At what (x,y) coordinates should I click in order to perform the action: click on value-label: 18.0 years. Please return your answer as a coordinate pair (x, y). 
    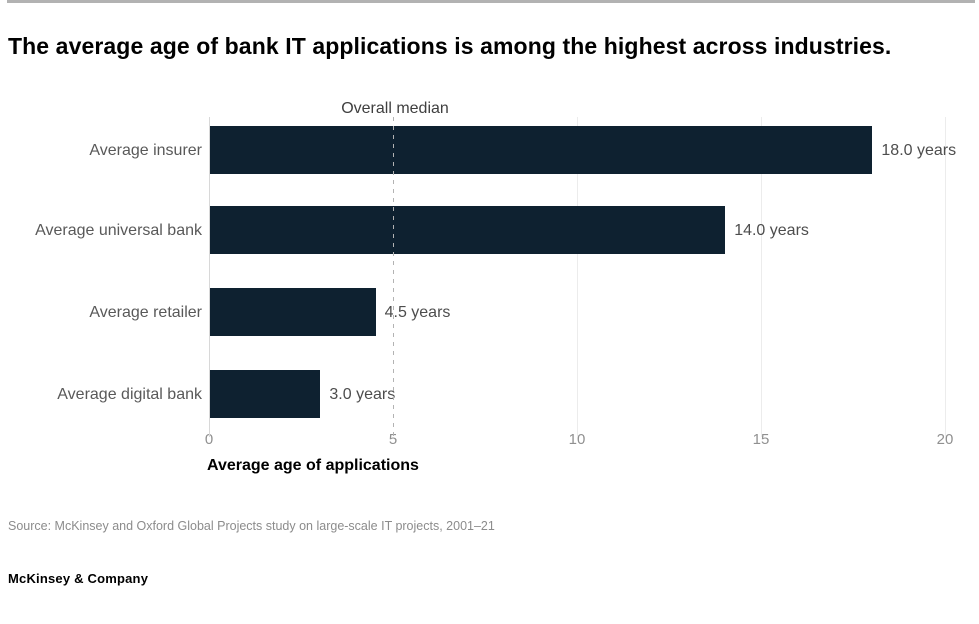
    Looking at the image, I should click on (919, 150).